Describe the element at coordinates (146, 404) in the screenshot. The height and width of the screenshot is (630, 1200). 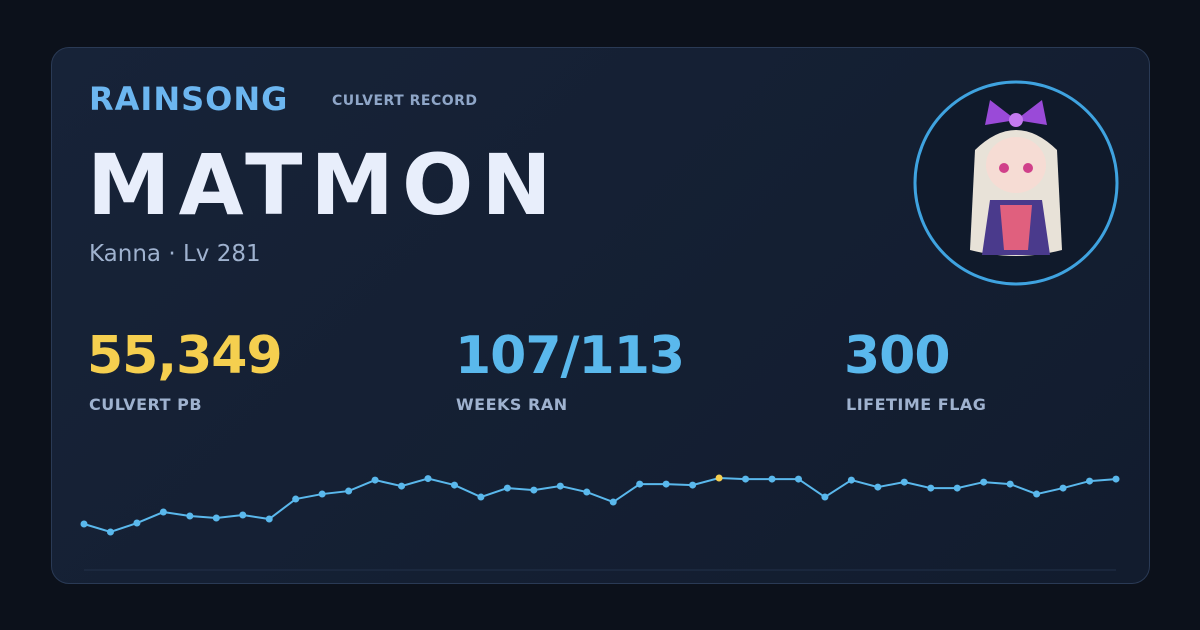
I see `stat-label: CULVERT PB` at that location.